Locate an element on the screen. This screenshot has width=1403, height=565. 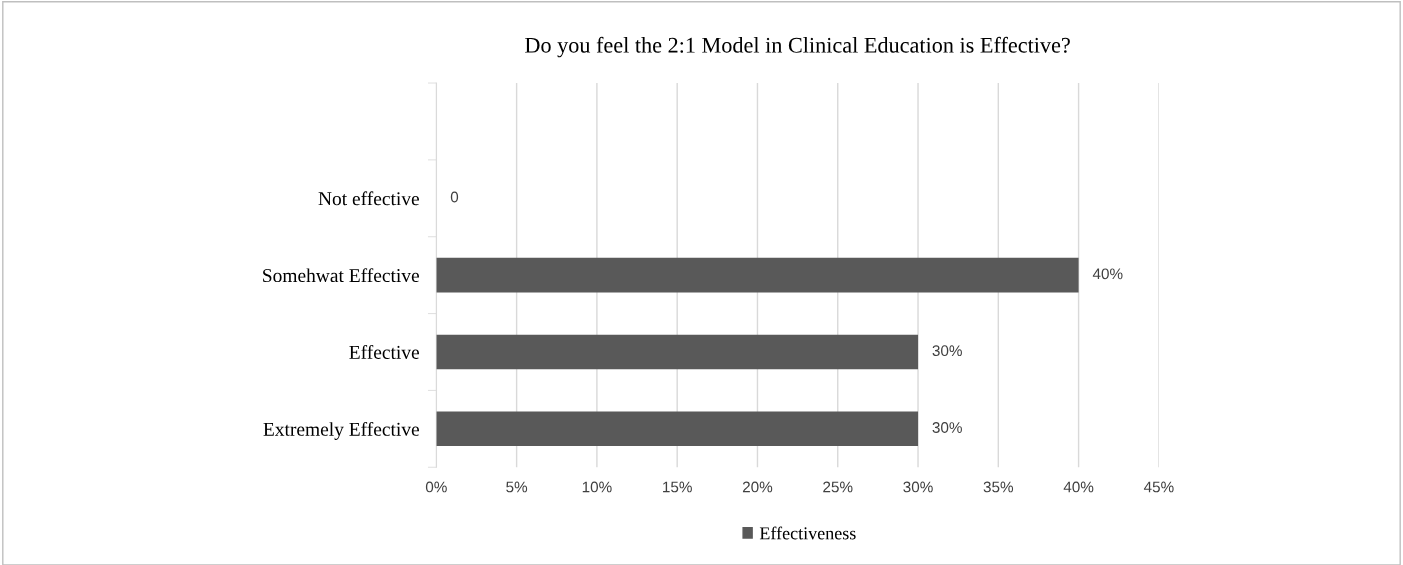
x-tick-label: 25% is located at coordinates (838, 487).